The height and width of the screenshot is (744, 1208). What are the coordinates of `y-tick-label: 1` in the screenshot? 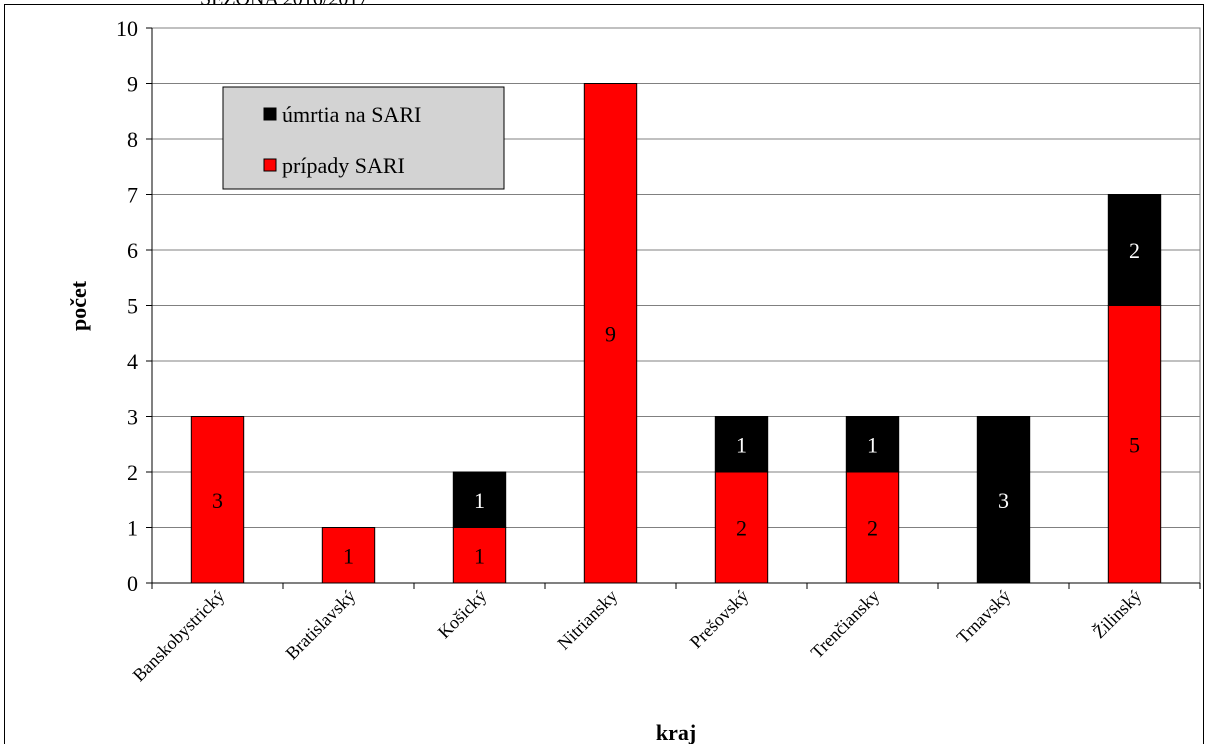 It's located at (132, 528).